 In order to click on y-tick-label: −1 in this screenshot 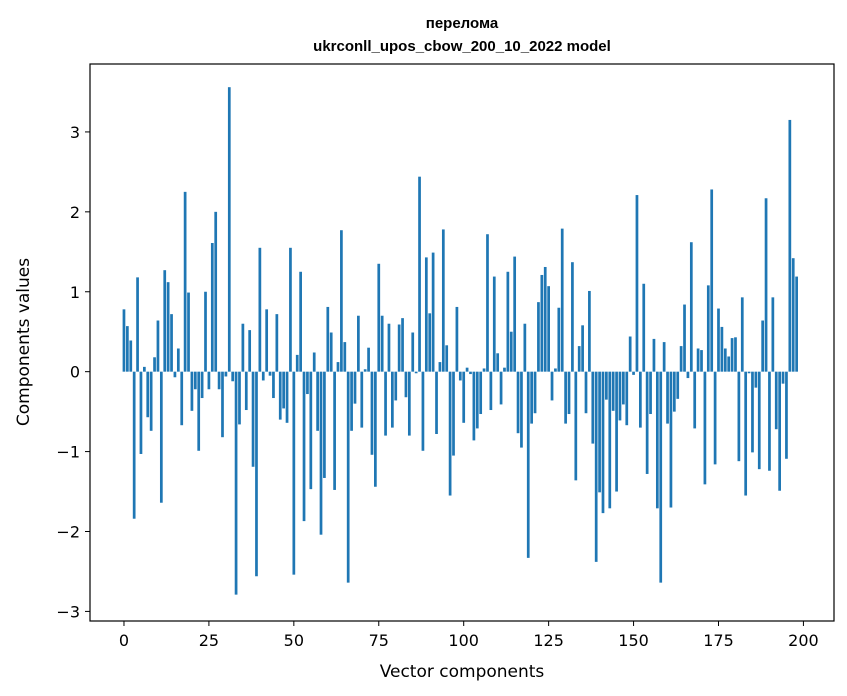, I will do `click(68, 452)`.